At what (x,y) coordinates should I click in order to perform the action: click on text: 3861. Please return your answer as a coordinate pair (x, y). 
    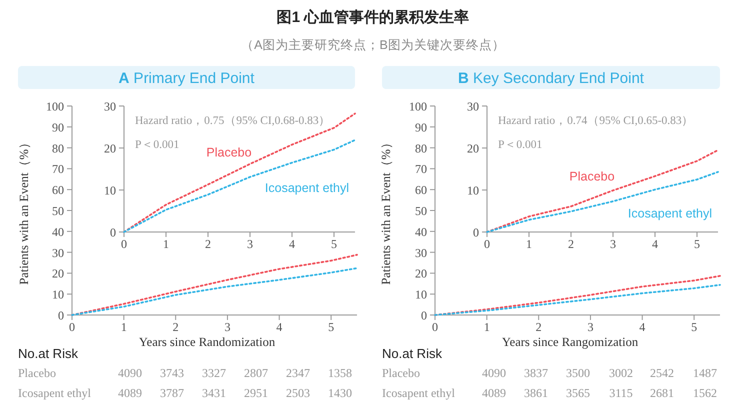
    Looking at the image, I should click on (536, 393).